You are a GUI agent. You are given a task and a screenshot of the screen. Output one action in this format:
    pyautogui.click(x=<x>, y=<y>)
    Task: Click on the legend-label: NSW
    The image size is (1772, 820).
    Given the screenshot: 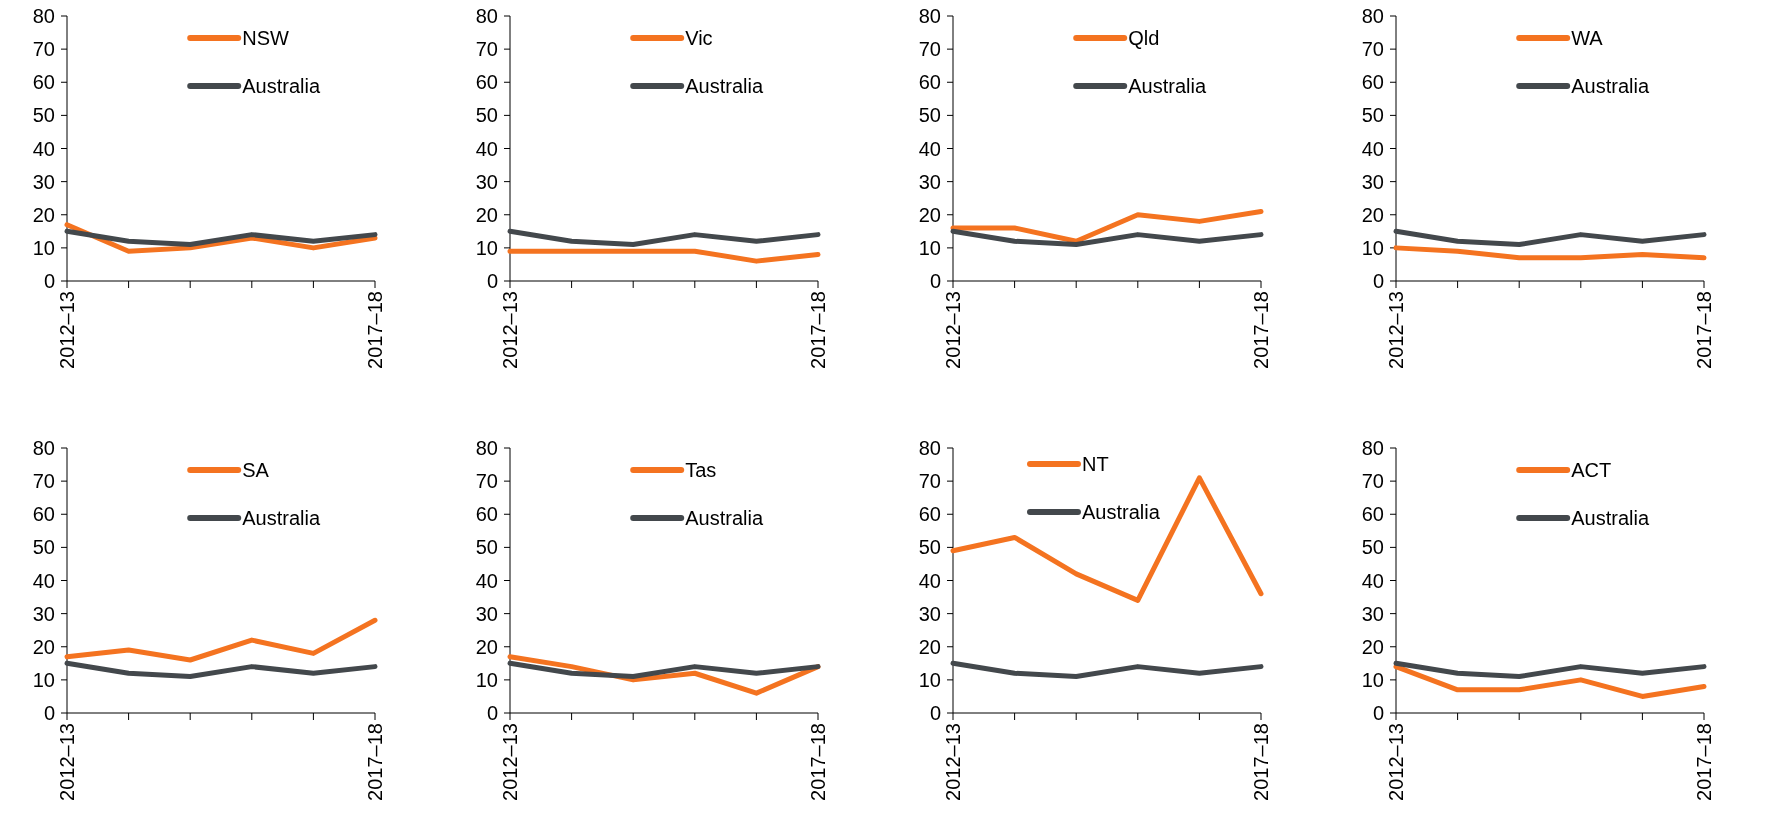 What is the action you would take?
    pyautogui.click(x=265, y=38)
    